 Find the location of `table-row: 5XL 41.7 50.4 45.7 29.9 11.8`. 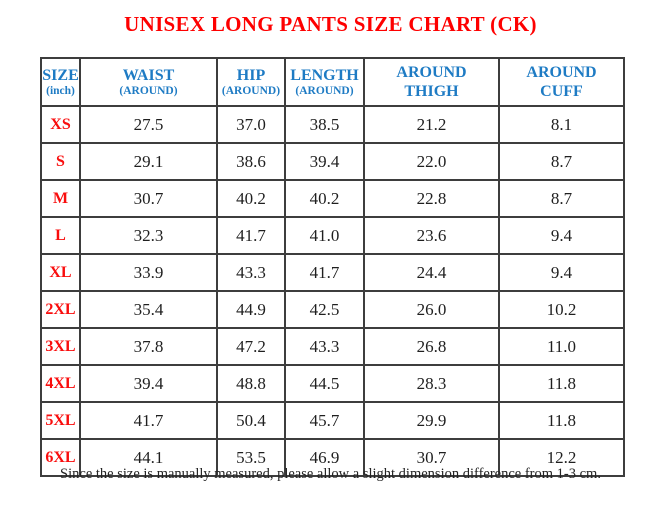

table-row: 5XL 41.7 50.4 45.7 29.9 11.8 is located at coordinates (332, 420).